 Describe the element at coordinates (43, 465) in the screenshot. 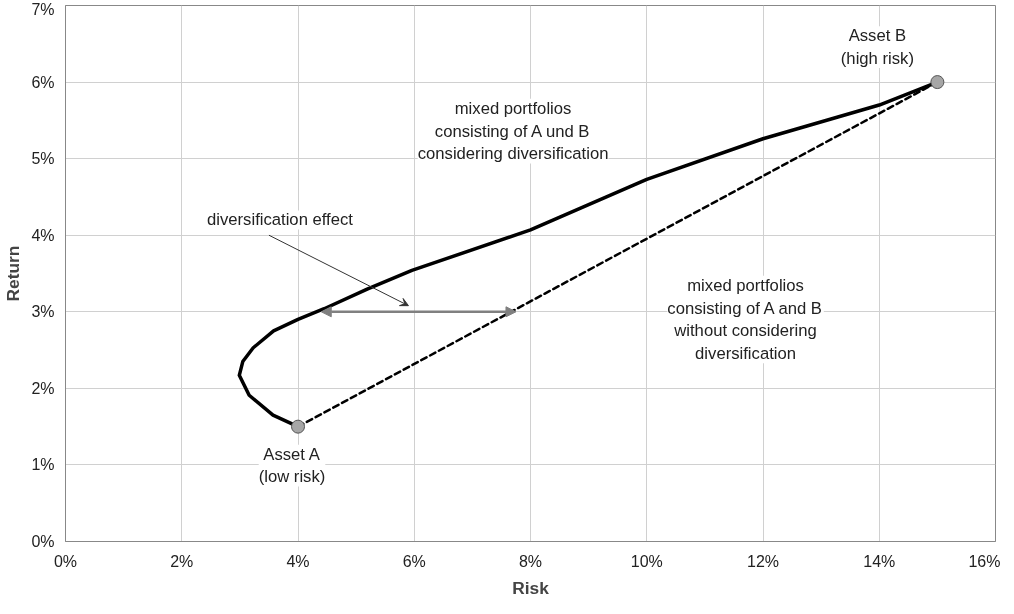

I see `y-tick-label: 1%` at that location.